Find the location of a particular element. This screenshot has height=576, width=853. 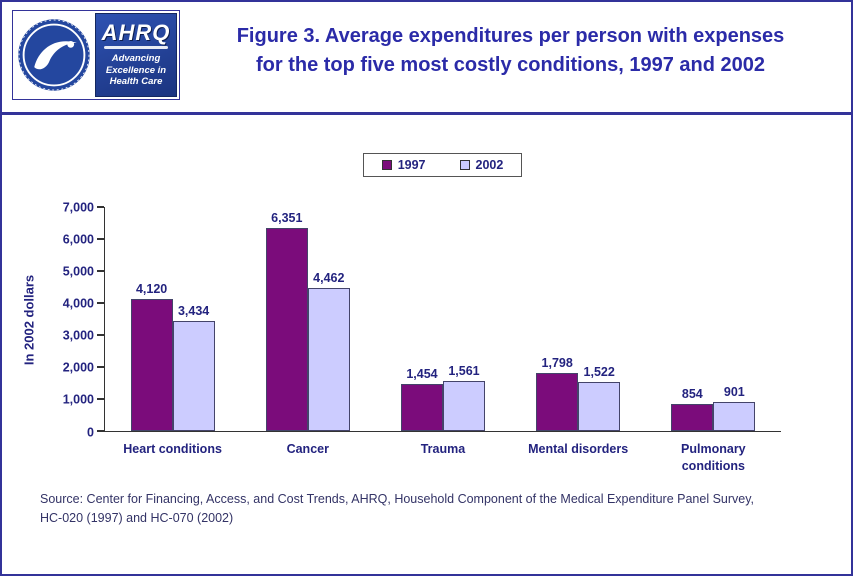

bar-wrap: 1,454 is located at coordinates (421, 319).